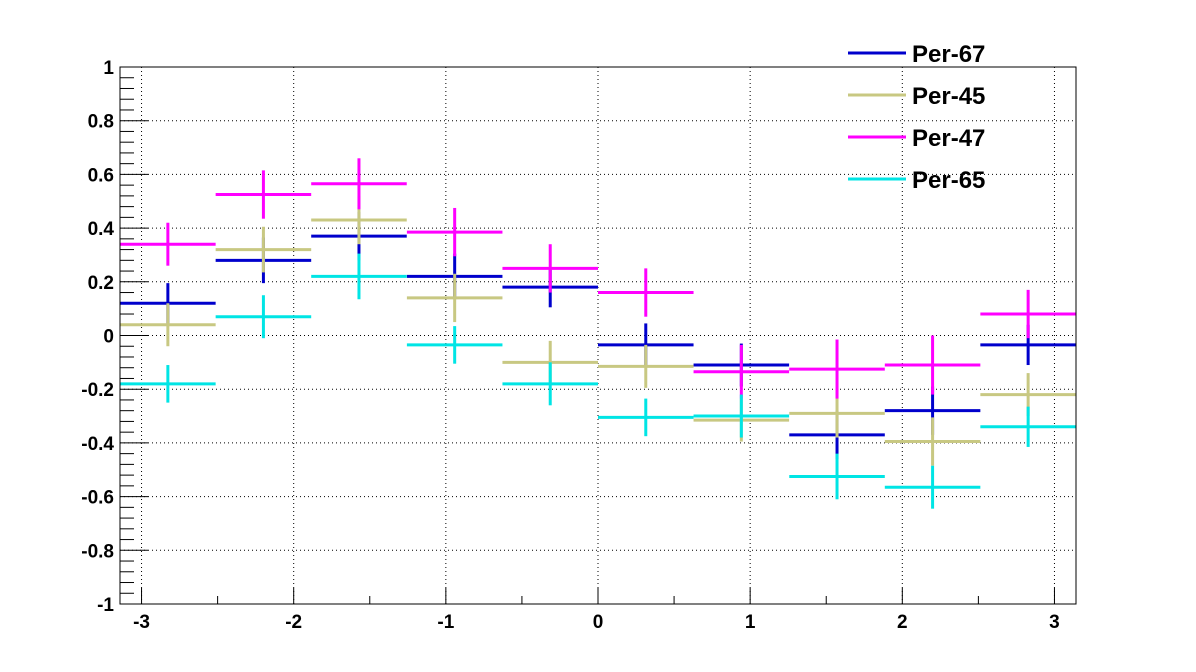 The width and height of the screenshot is (1196, 672). What do you see at coordinates (445, 622) in the screenshot?
I see `x-tick-label: -1` at bounding box center [445, 622].